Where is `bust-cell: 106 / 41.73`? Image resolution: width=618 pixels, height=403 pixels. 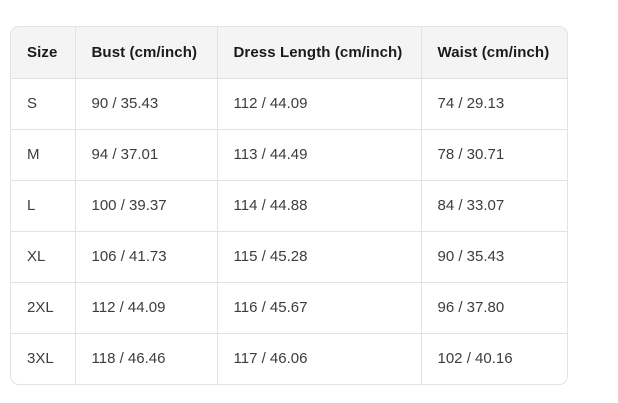
bust-cell: 106 / 41.73 is located at coordinates (146, 257).